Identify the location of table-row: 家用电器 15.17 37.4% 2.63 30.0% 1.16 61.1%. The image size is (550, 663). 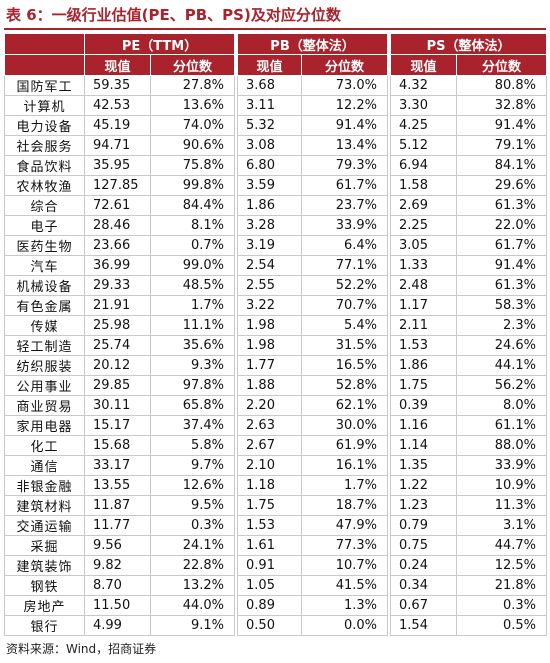
(276, 425).